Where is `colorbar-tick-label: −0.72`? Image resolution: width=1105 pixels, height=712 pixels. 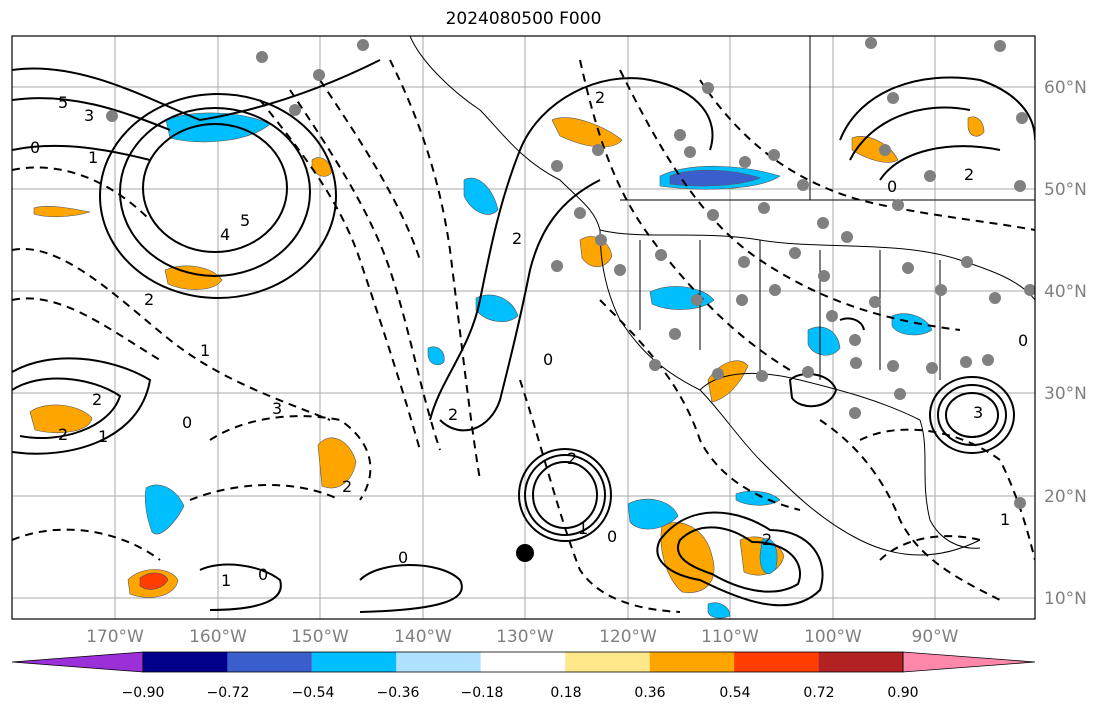
colorbar-tick-label: −0.72 is located at coordinates (228, 693).